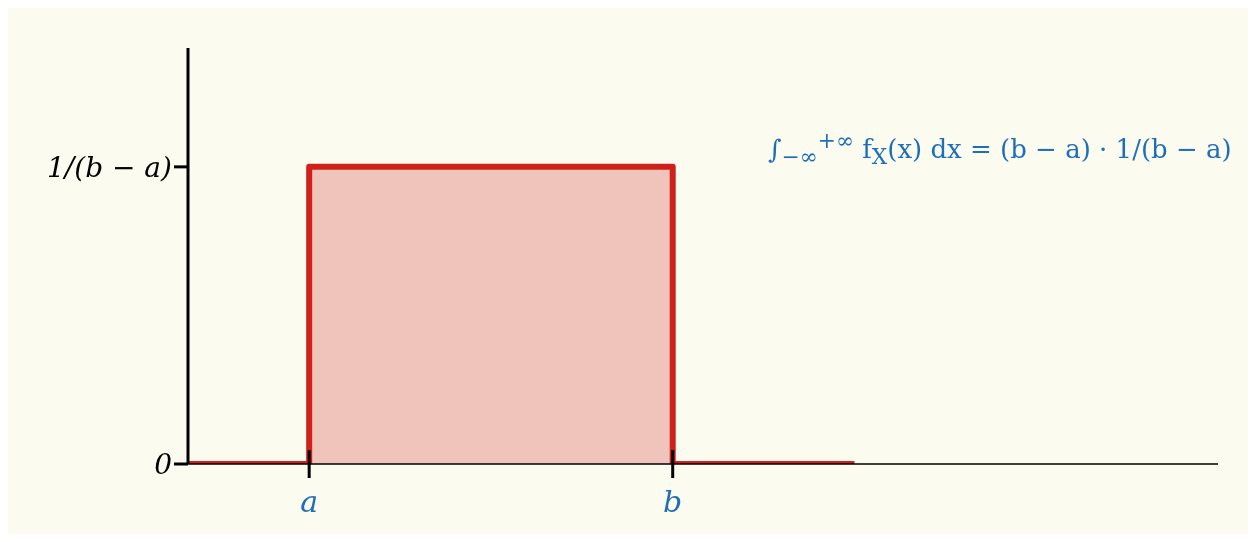 This screenshot has height=542, width=1256. I want to click on y-tick-label: 1/(b − a), so click(109, 167).